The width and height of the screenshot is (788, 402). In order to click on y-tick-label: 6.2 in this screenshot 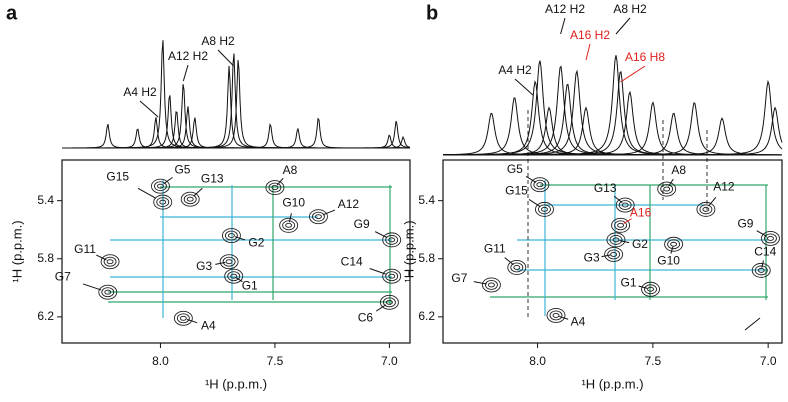, I will do `click(45, 316)`.